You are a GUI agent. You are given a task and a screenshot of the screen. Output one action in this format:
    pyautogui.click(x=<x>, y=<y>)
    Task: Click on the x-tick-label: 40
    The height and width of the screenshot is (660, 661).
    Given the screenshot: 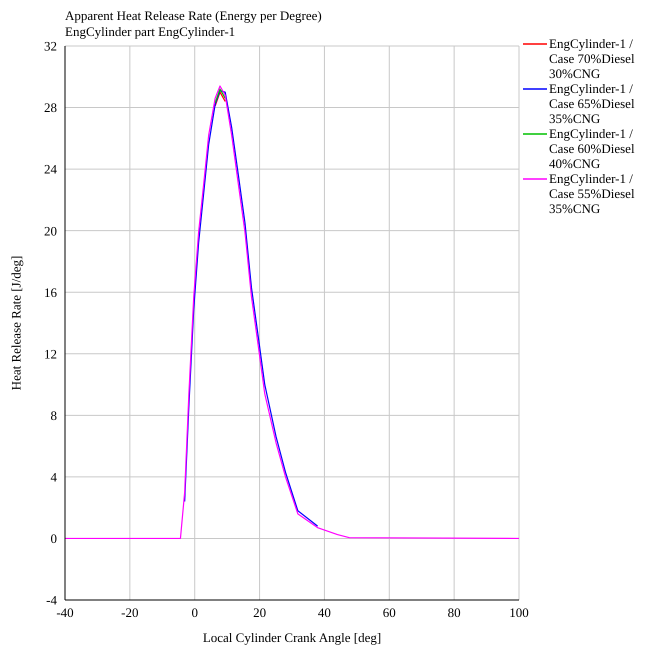 What is the action you would take?
    pyautogui.click(x=324, y=612)
    